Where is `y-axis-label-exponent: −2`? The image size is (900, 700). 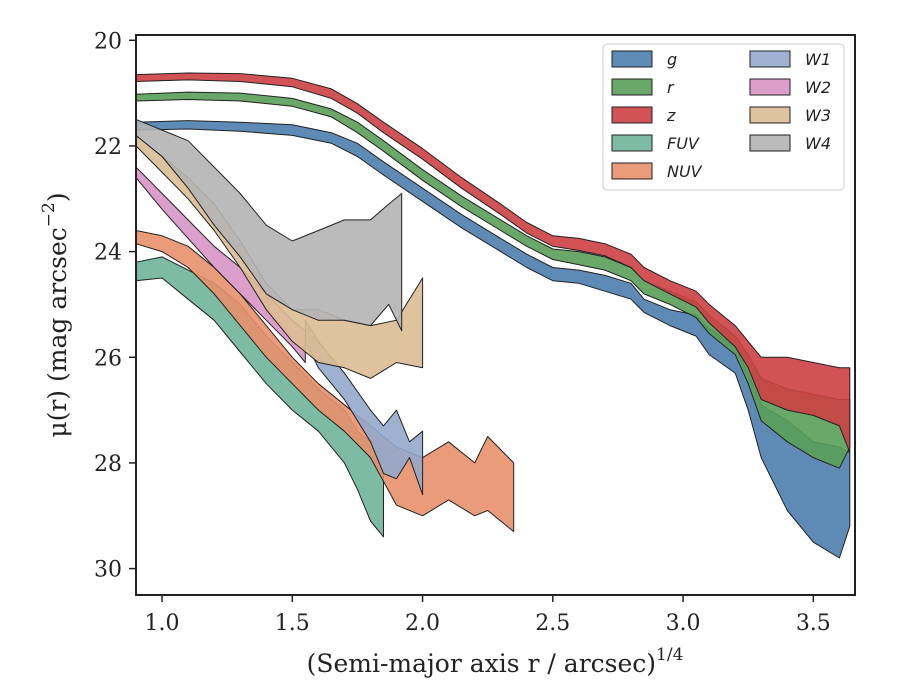
y-axis-label-exponent: −2 is located at coordinates (49, 214).